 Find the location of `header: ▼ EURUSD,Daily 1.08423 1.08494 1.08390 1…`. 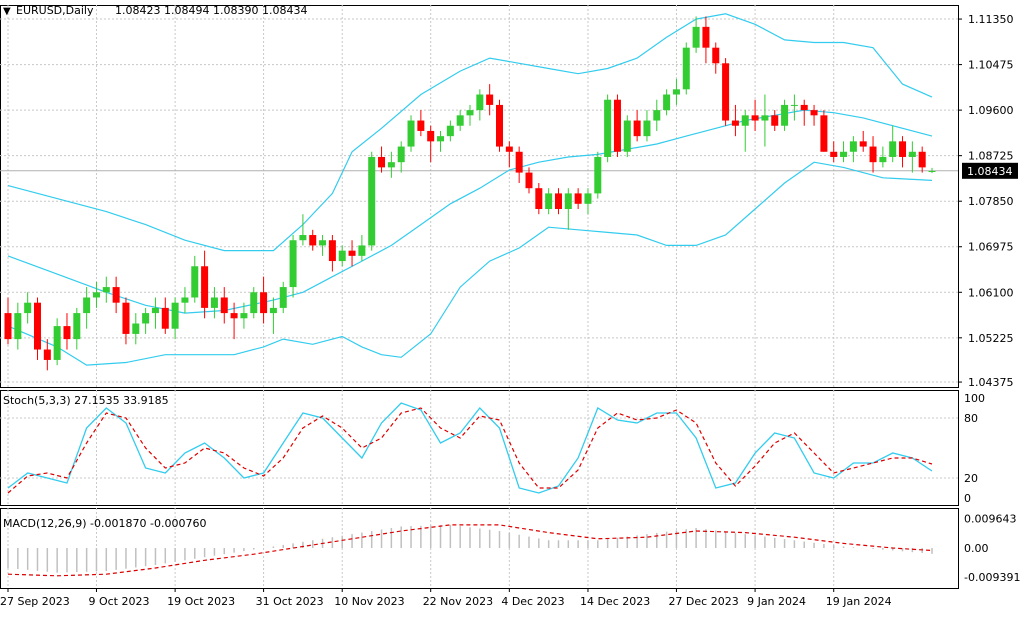

header: ▼ EURUSD,Daily 1.08423 1.08494 1.08390 1… is located at coordinates (155, 10).